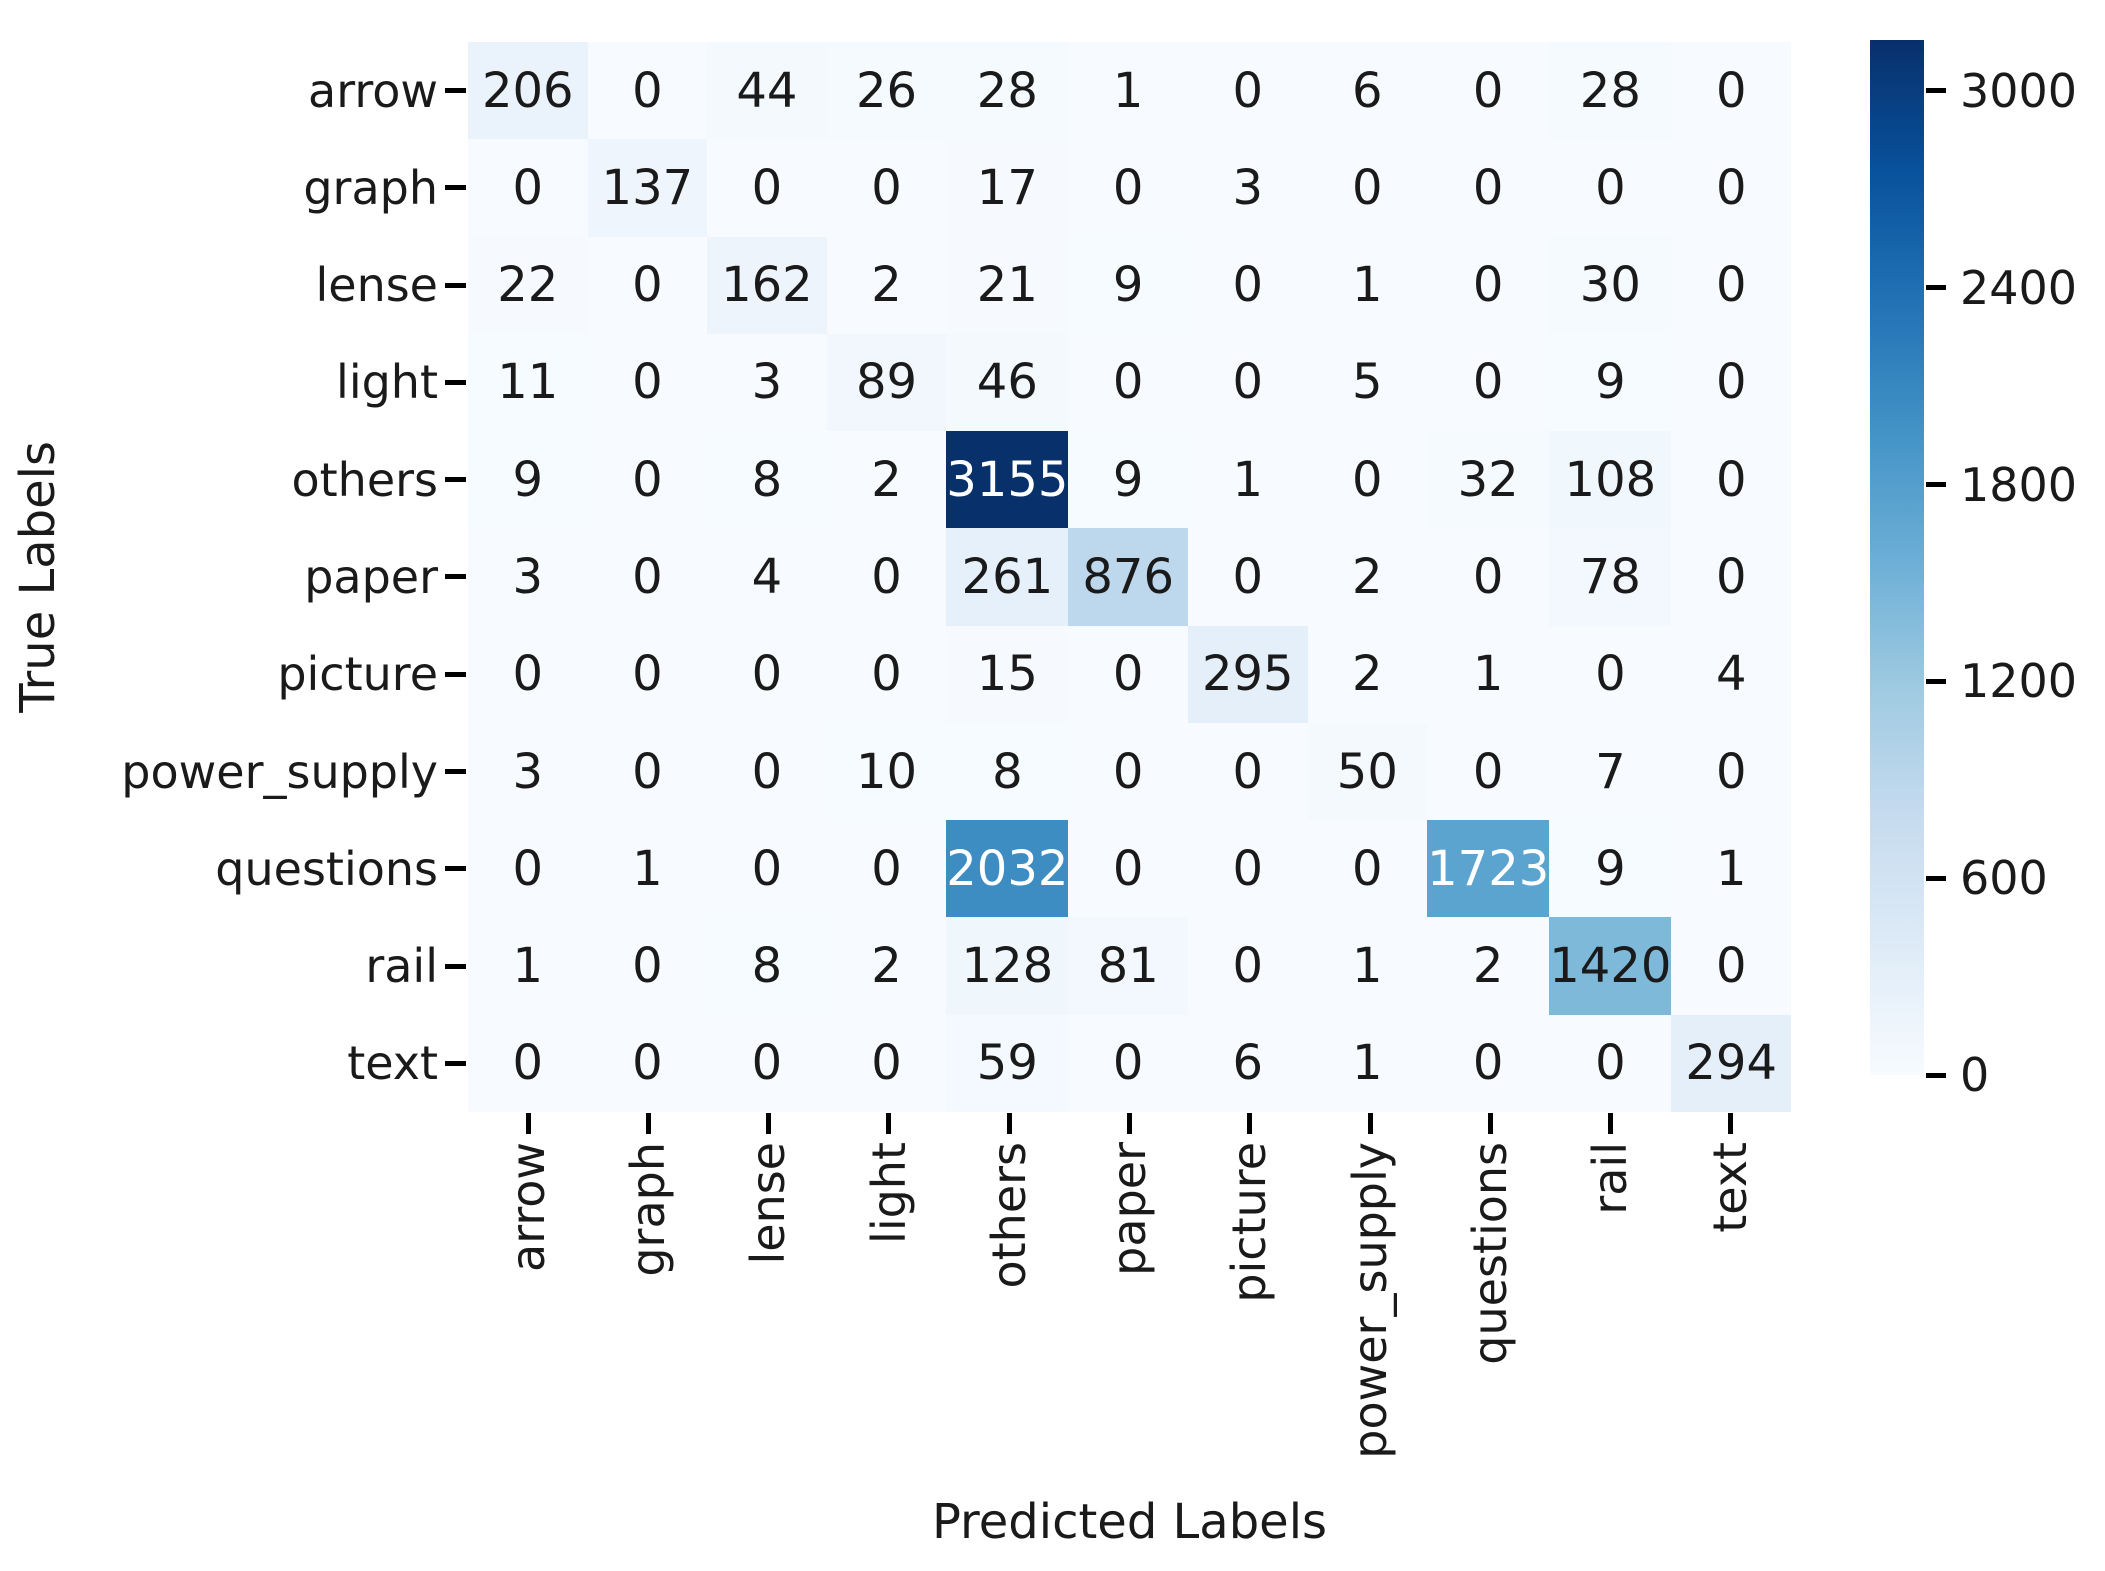 The width and height of the screenshot is (2105, 1571). What do you see at coordinates (528, 91) in the screenshot?
I see `heatmap-cell: 206` at bounding box center [528, 91].